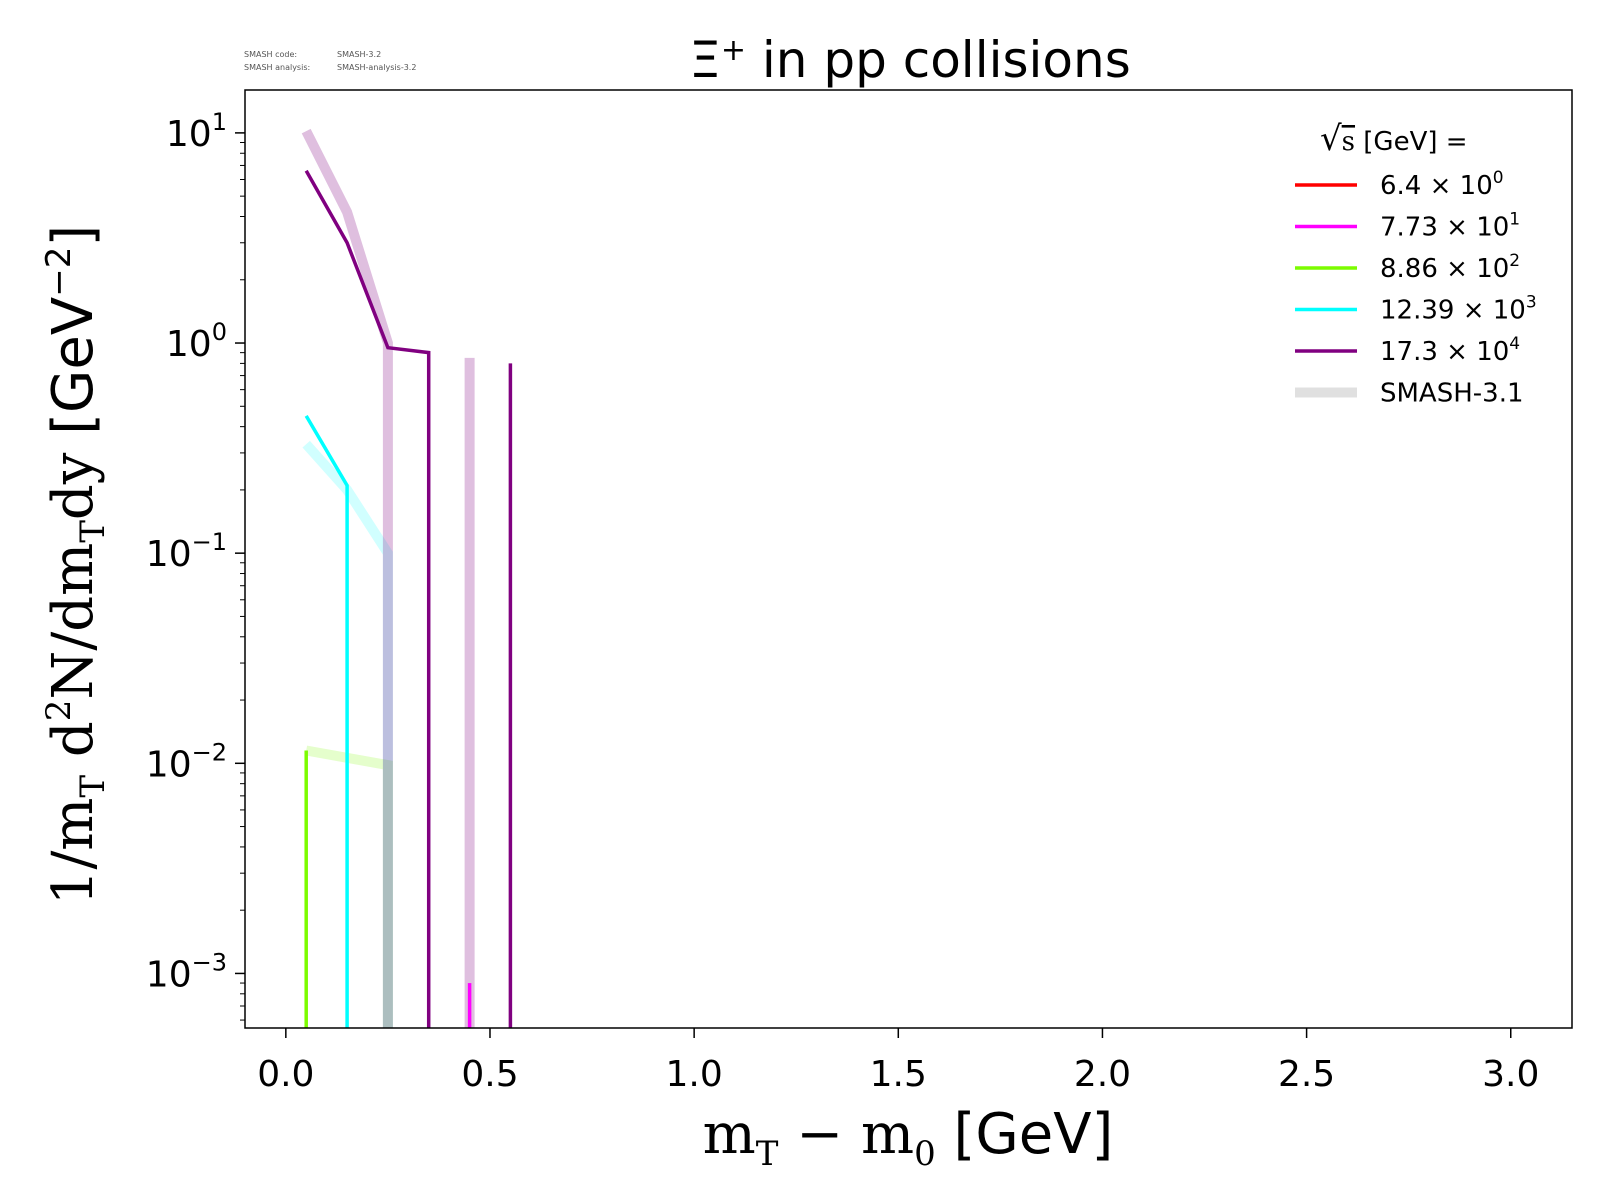  What do you see at coordinates (1450, 267) in the screenshot?
I see `legend-label: 8.86 × 10²` at bounding box center [1450, 267].